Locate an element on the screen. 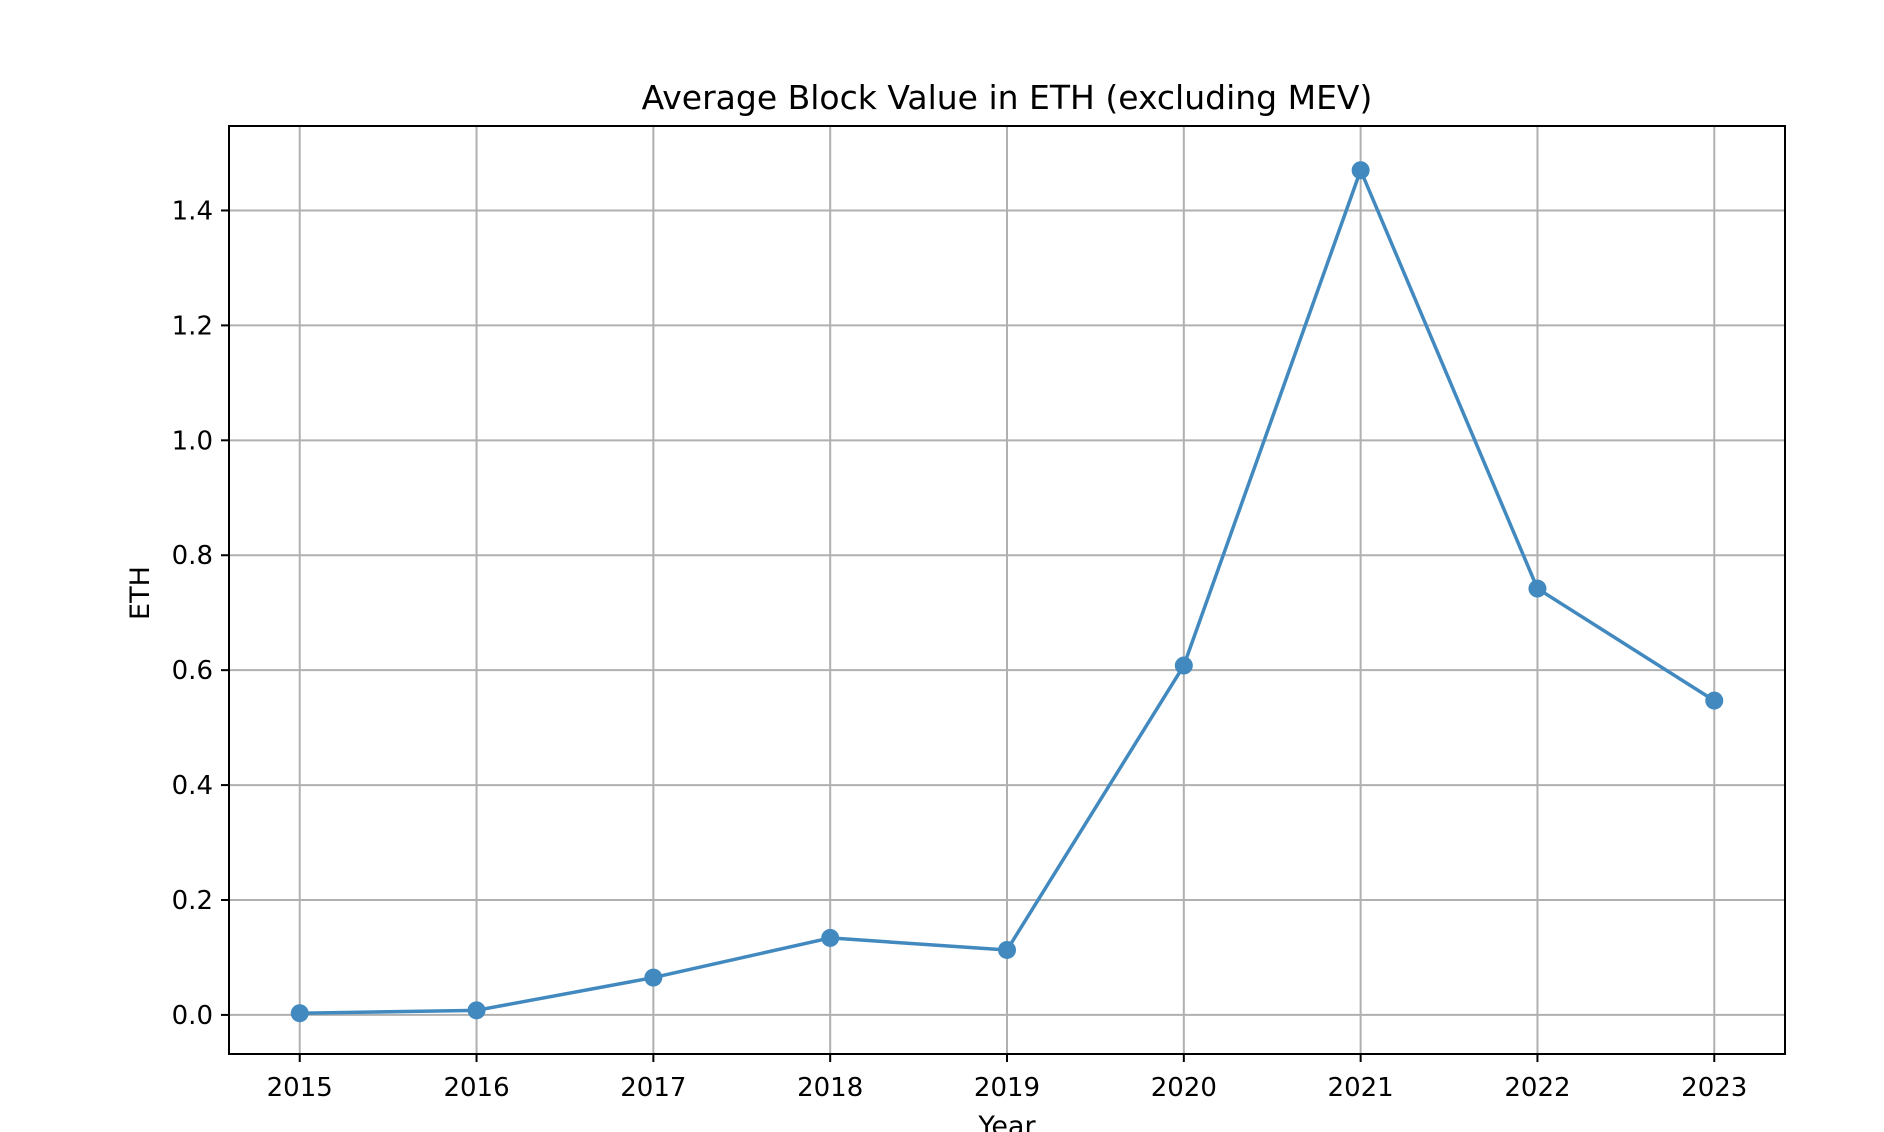 The image size is (1884, 1132). y-tick-label: 1.4 is located at coordinates (192, 211).